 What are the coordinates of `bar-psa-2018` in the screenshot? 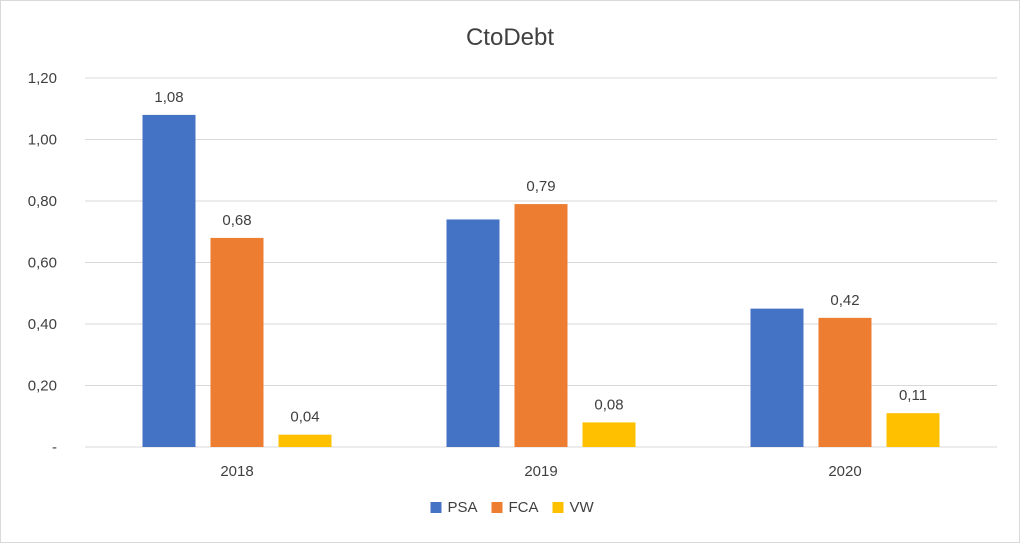 It's located at (169, 281).